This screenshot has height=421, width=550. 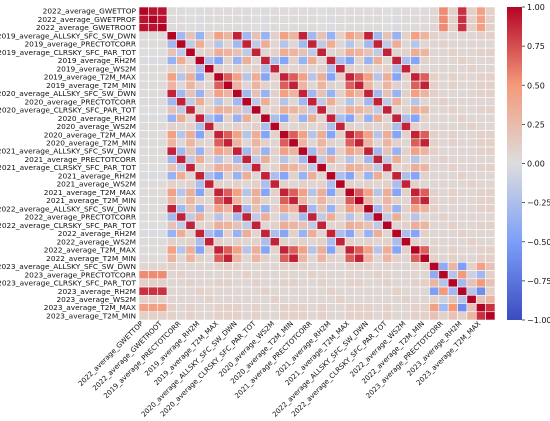 I want to click on y-tick-label: 2020_average_PRECTOTCORR, so click(x=80, y=101).